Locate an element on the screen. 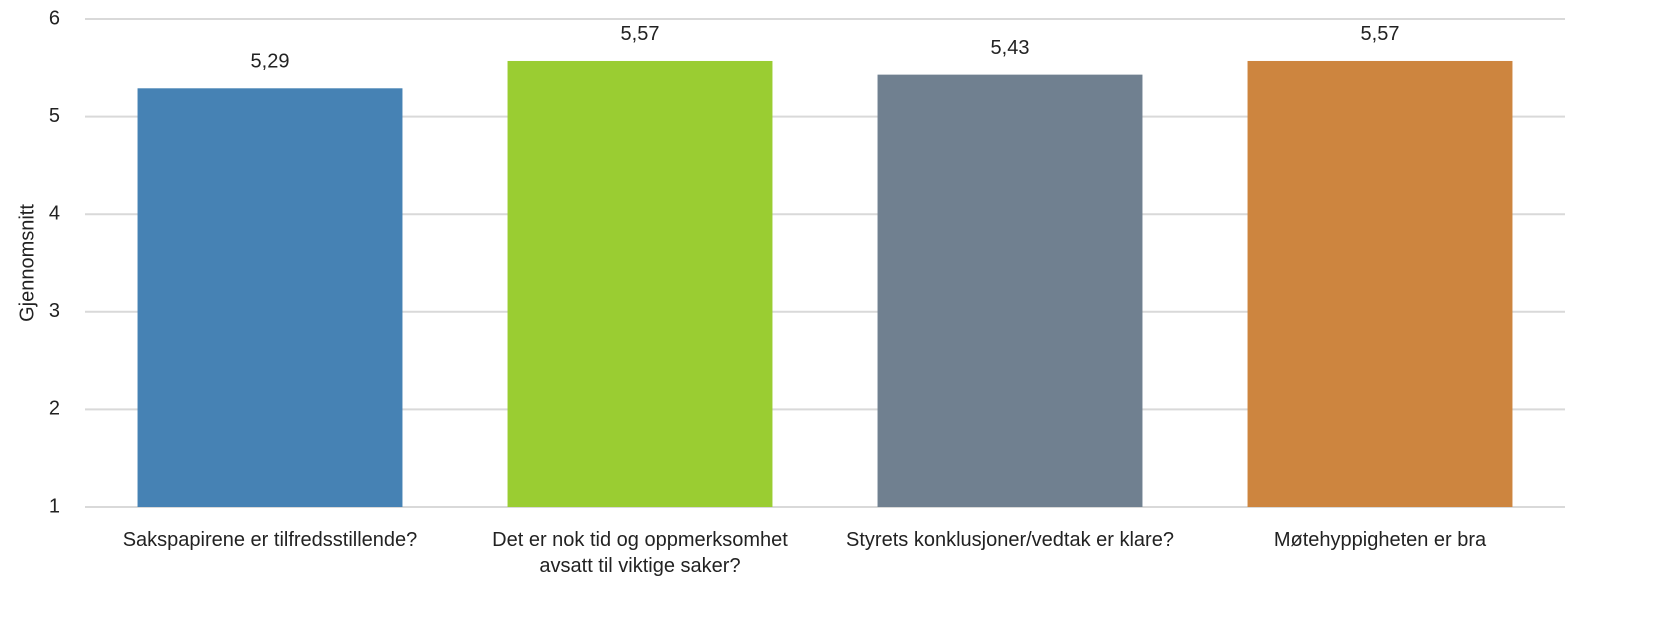 Image resolution: width=1675 pixels, height=623 pixels. y-tick-label: 4 is located at coordinates (54, 213).